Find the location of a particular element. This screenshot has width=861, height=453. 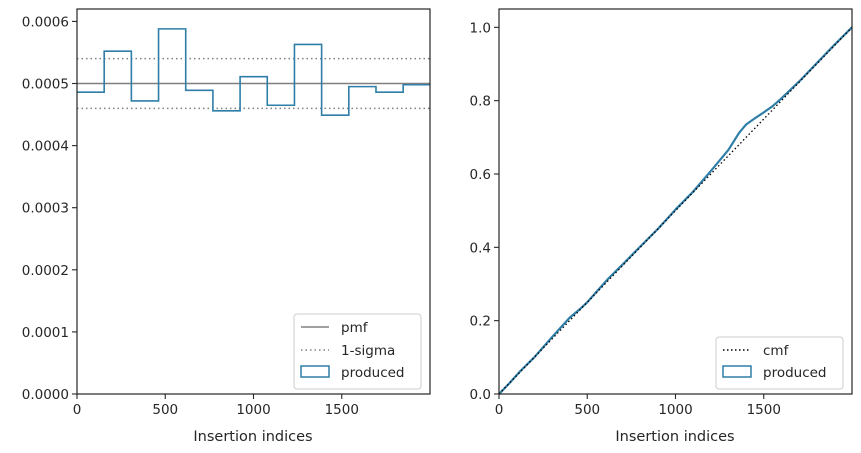

histogram-legend: pmf 1-sigma produced is located at coordinates (357, 351).